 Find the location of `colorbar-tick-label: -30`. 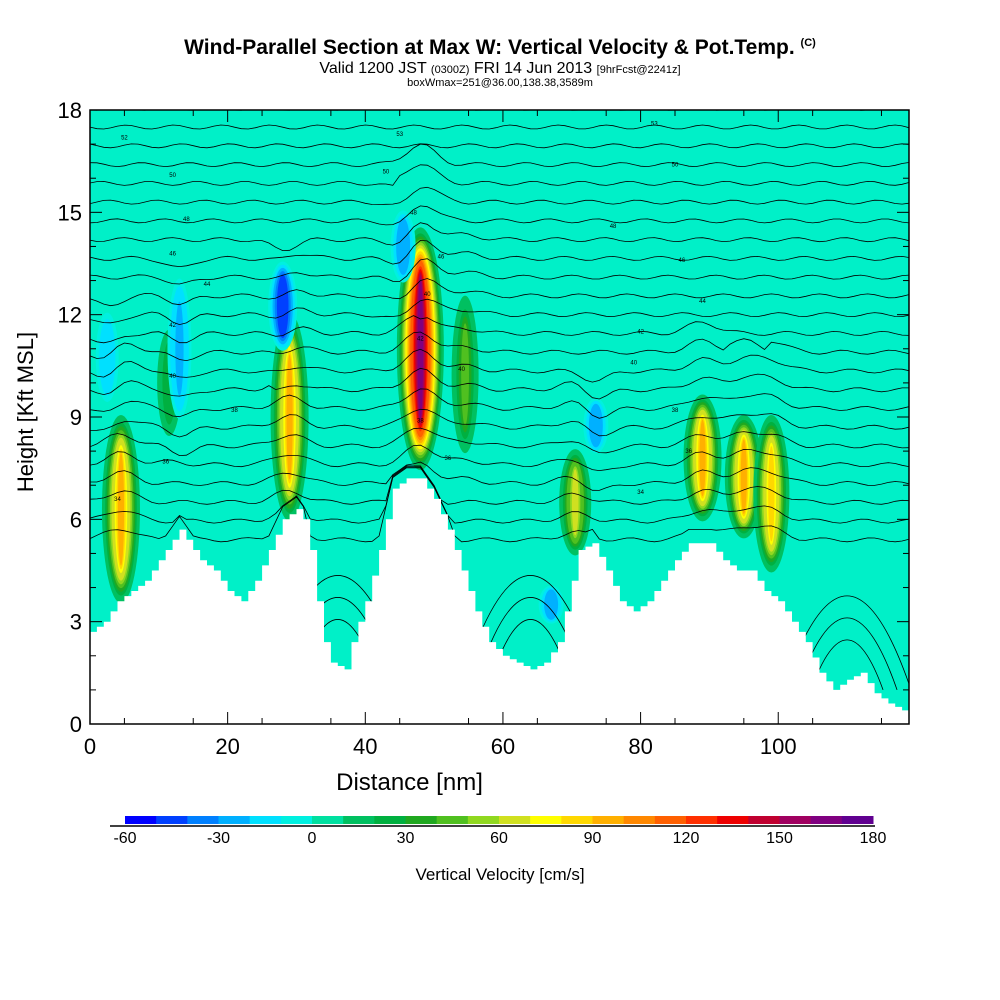

colorbar-tick-label: -30 is located at coordinates (218, 838).